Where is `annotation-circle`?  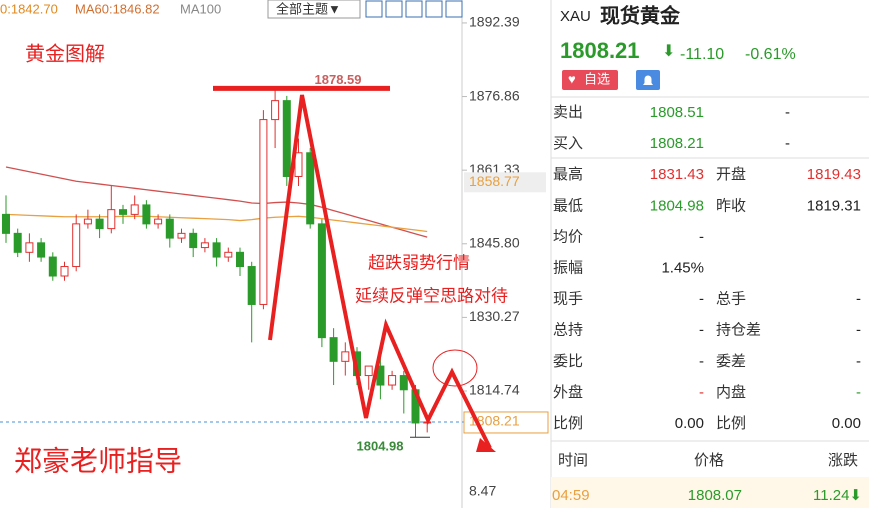 annotation-circle is located at coordinates (455, 368).